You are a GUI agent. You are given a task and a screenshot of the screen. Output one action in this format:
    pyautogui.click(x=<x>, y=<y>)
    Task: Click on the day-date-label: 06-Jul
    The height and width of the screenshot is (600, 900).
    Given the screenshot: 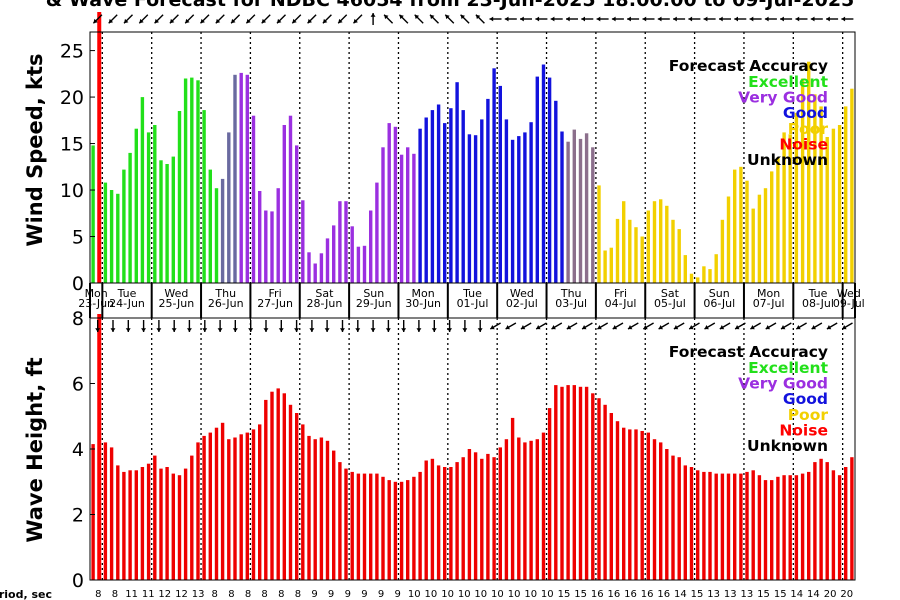 What is the action you would take?
    pyautogui.click(x=719, y=303)
    